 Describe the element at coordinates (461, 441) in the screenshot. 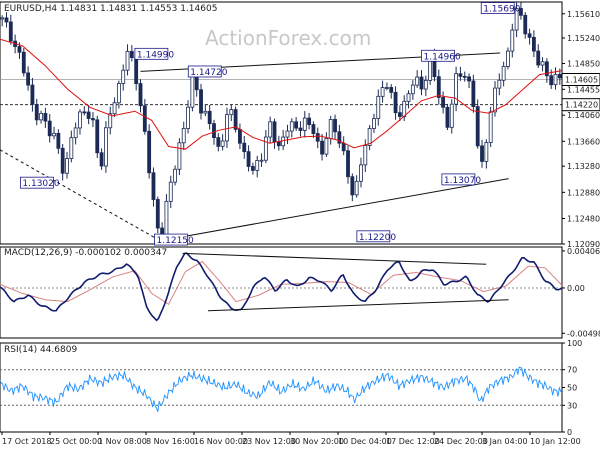

I see `time-tick-label: 24 Dec 20:00` at that location.